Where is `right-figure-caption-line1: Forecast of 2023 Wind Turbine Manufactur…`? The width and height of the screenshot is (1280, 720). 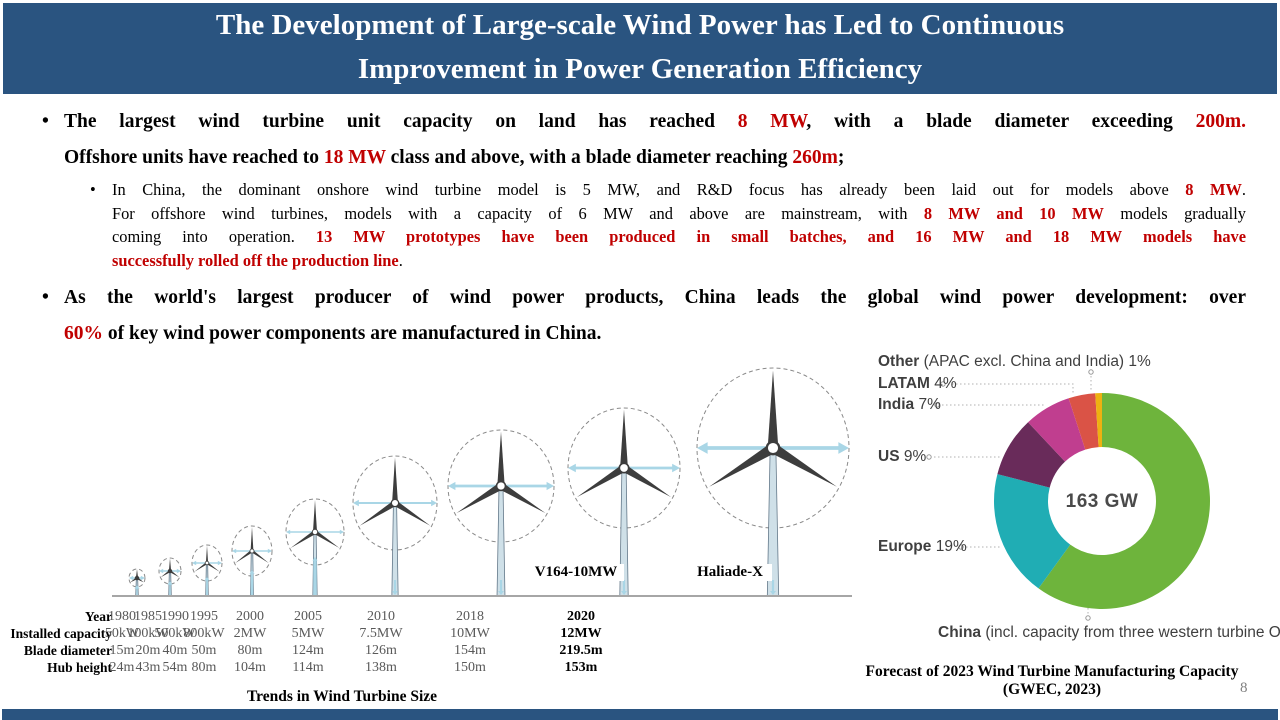 right-figure-caption-line1: Forecast of 2023 Wind Turbine Manufactur… is located at coordinates (1052, 671).